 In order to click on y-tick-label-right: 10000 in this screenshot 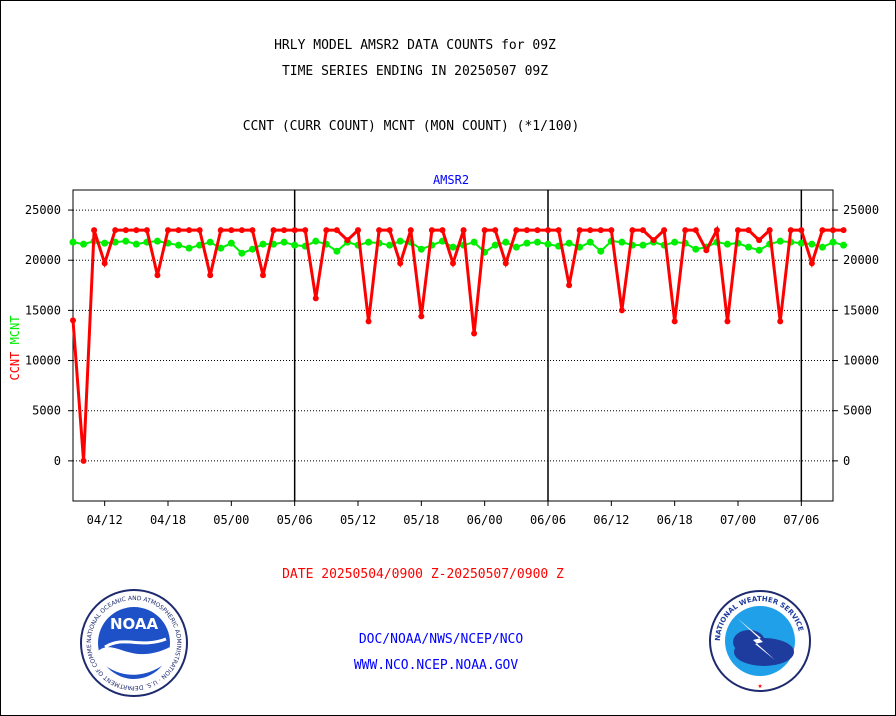, I will do `click(861, 361)`.